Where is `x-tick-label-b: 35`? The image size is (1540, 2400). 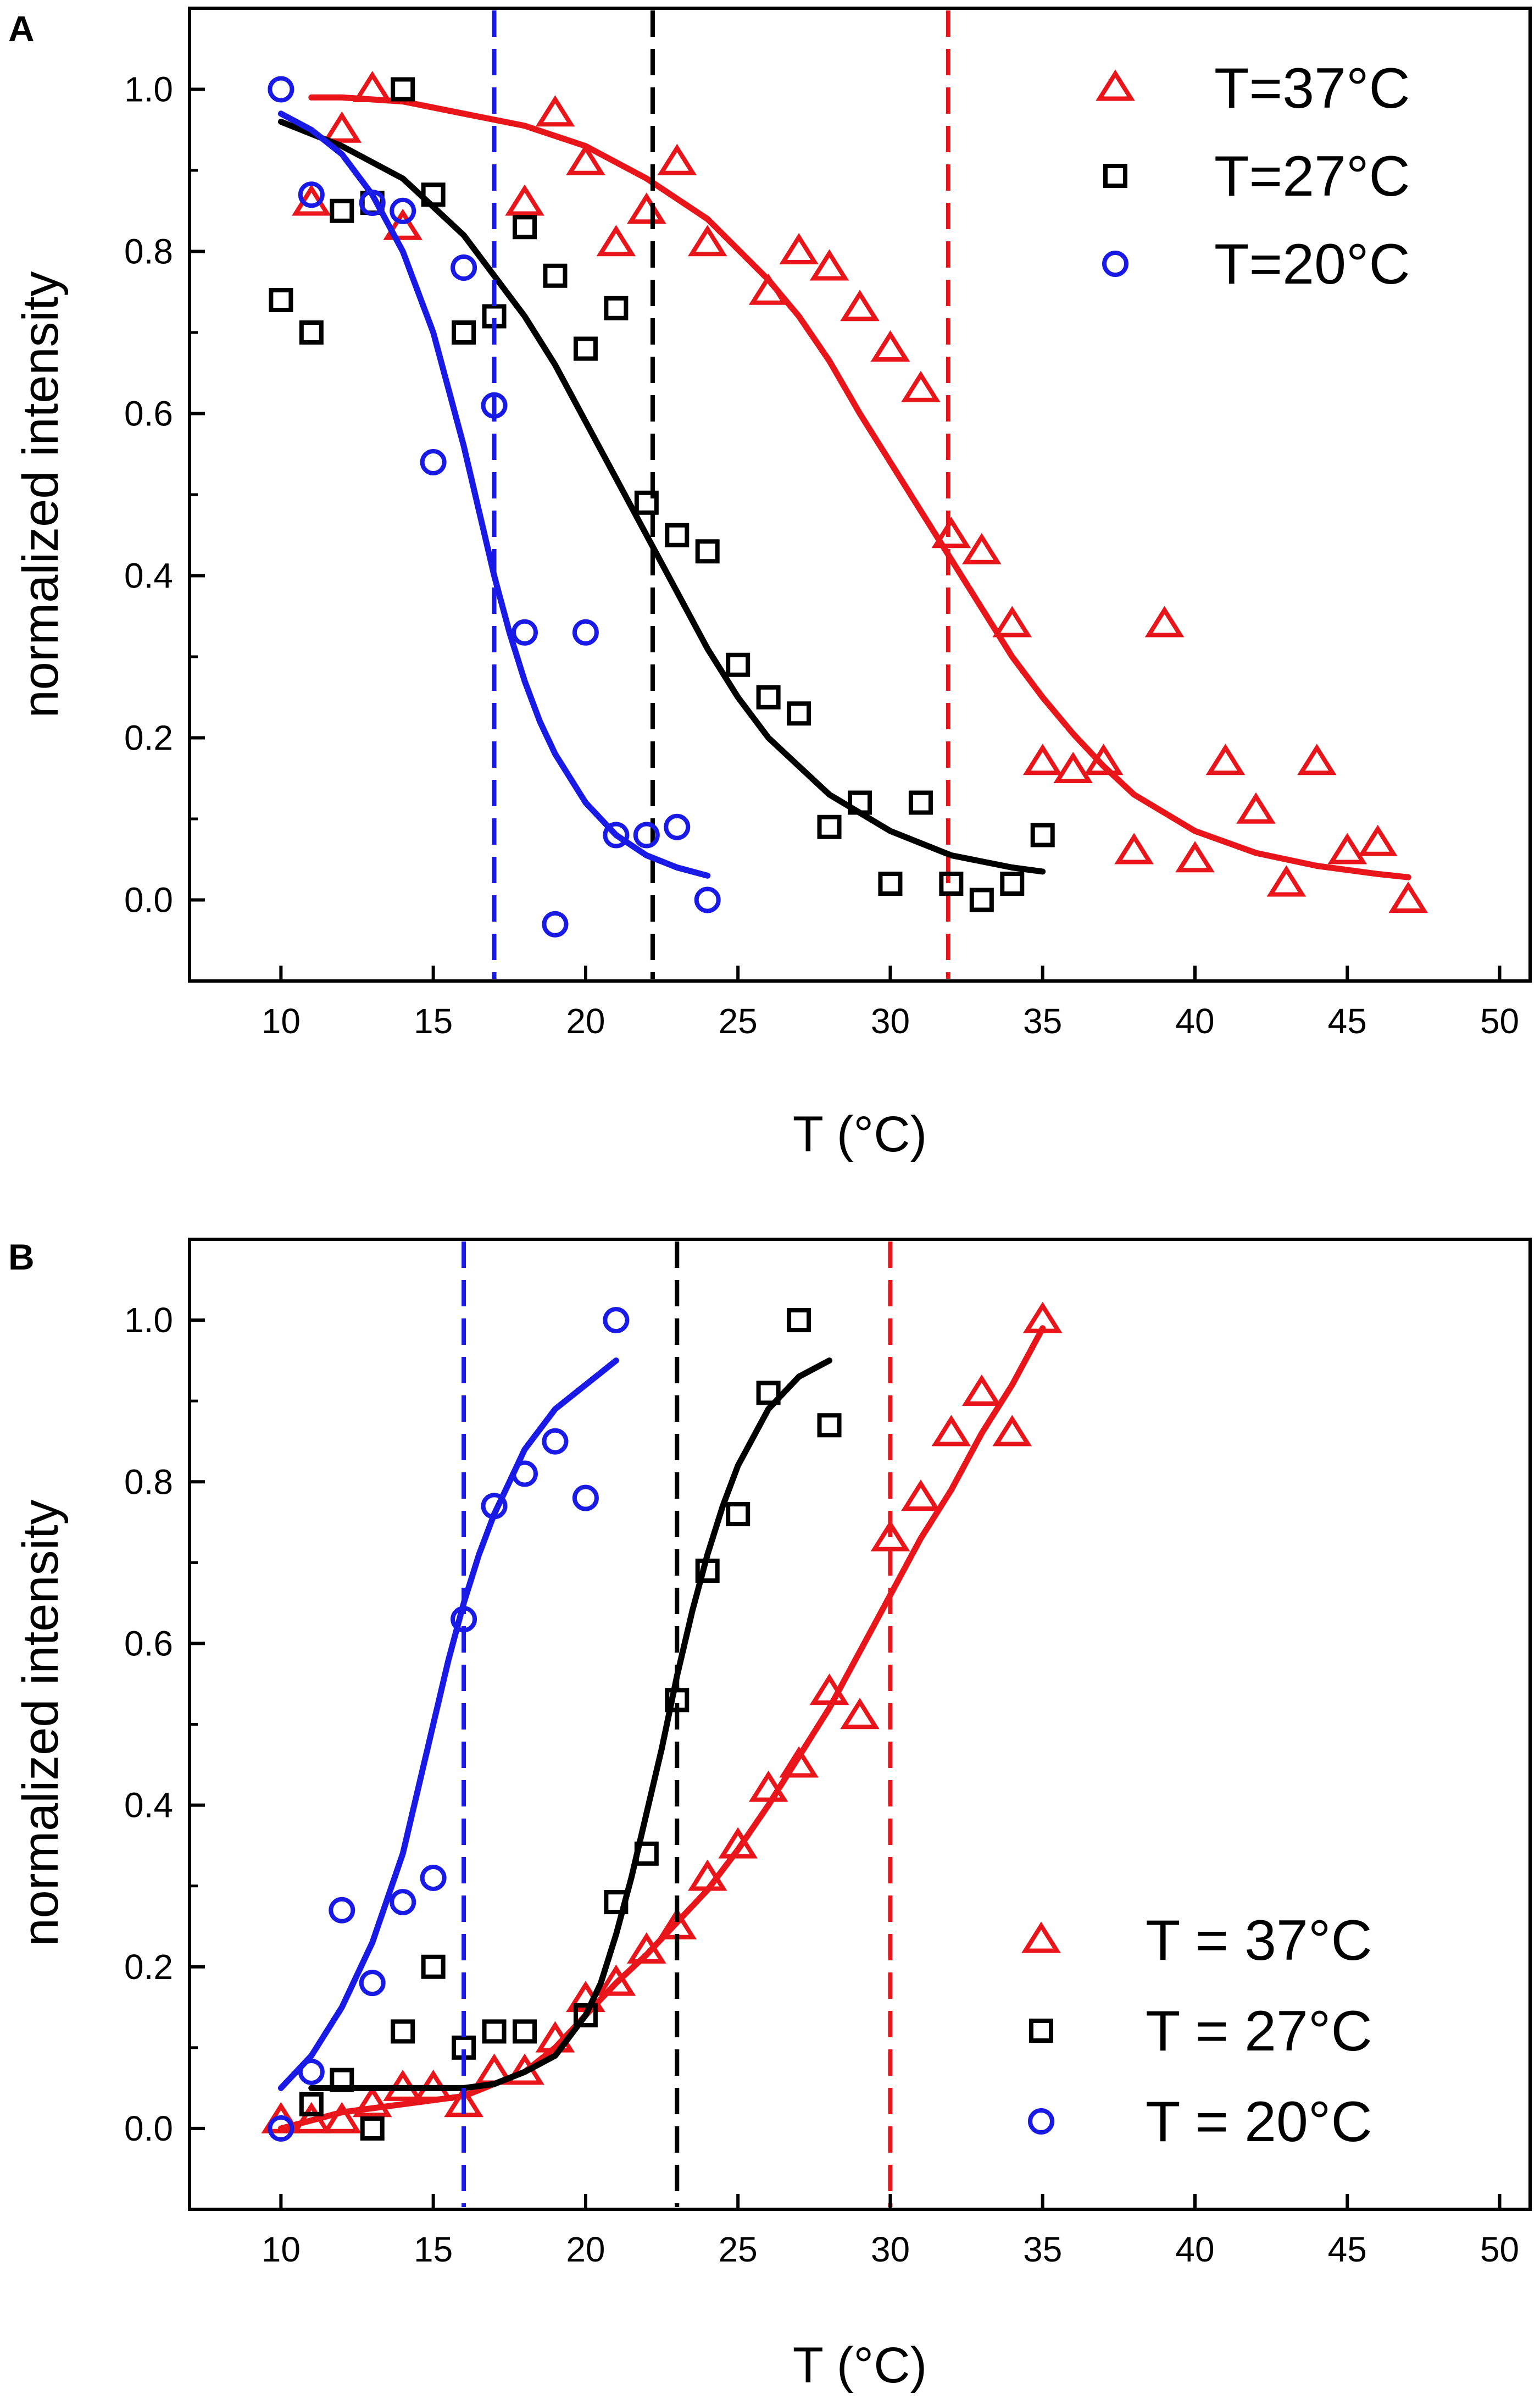
x-tick-label-b: 35 is located at coordinates (1042, 2249).